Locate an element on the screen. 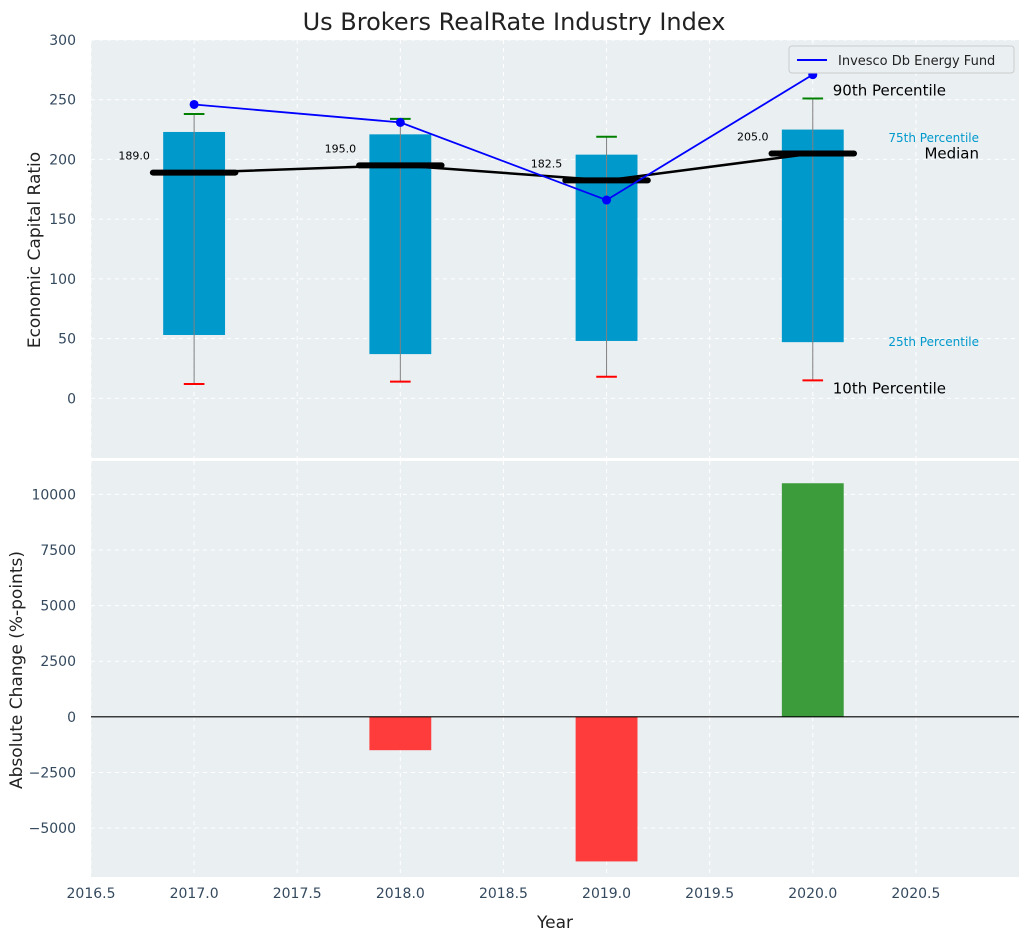 This screenshot has height=940, width=1029. median-value-label: 205.0 is located at coordinates (753, 136).